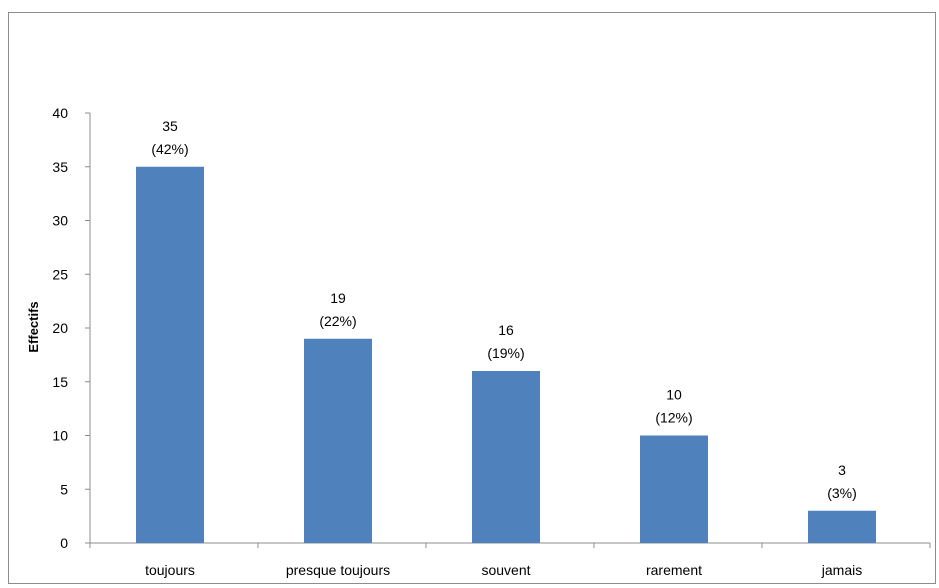 This screenshot has width=939, height=588. Describe the element at coordinates (674, 570) in the screenshot. I see `x-category-label: rarement` at that location.